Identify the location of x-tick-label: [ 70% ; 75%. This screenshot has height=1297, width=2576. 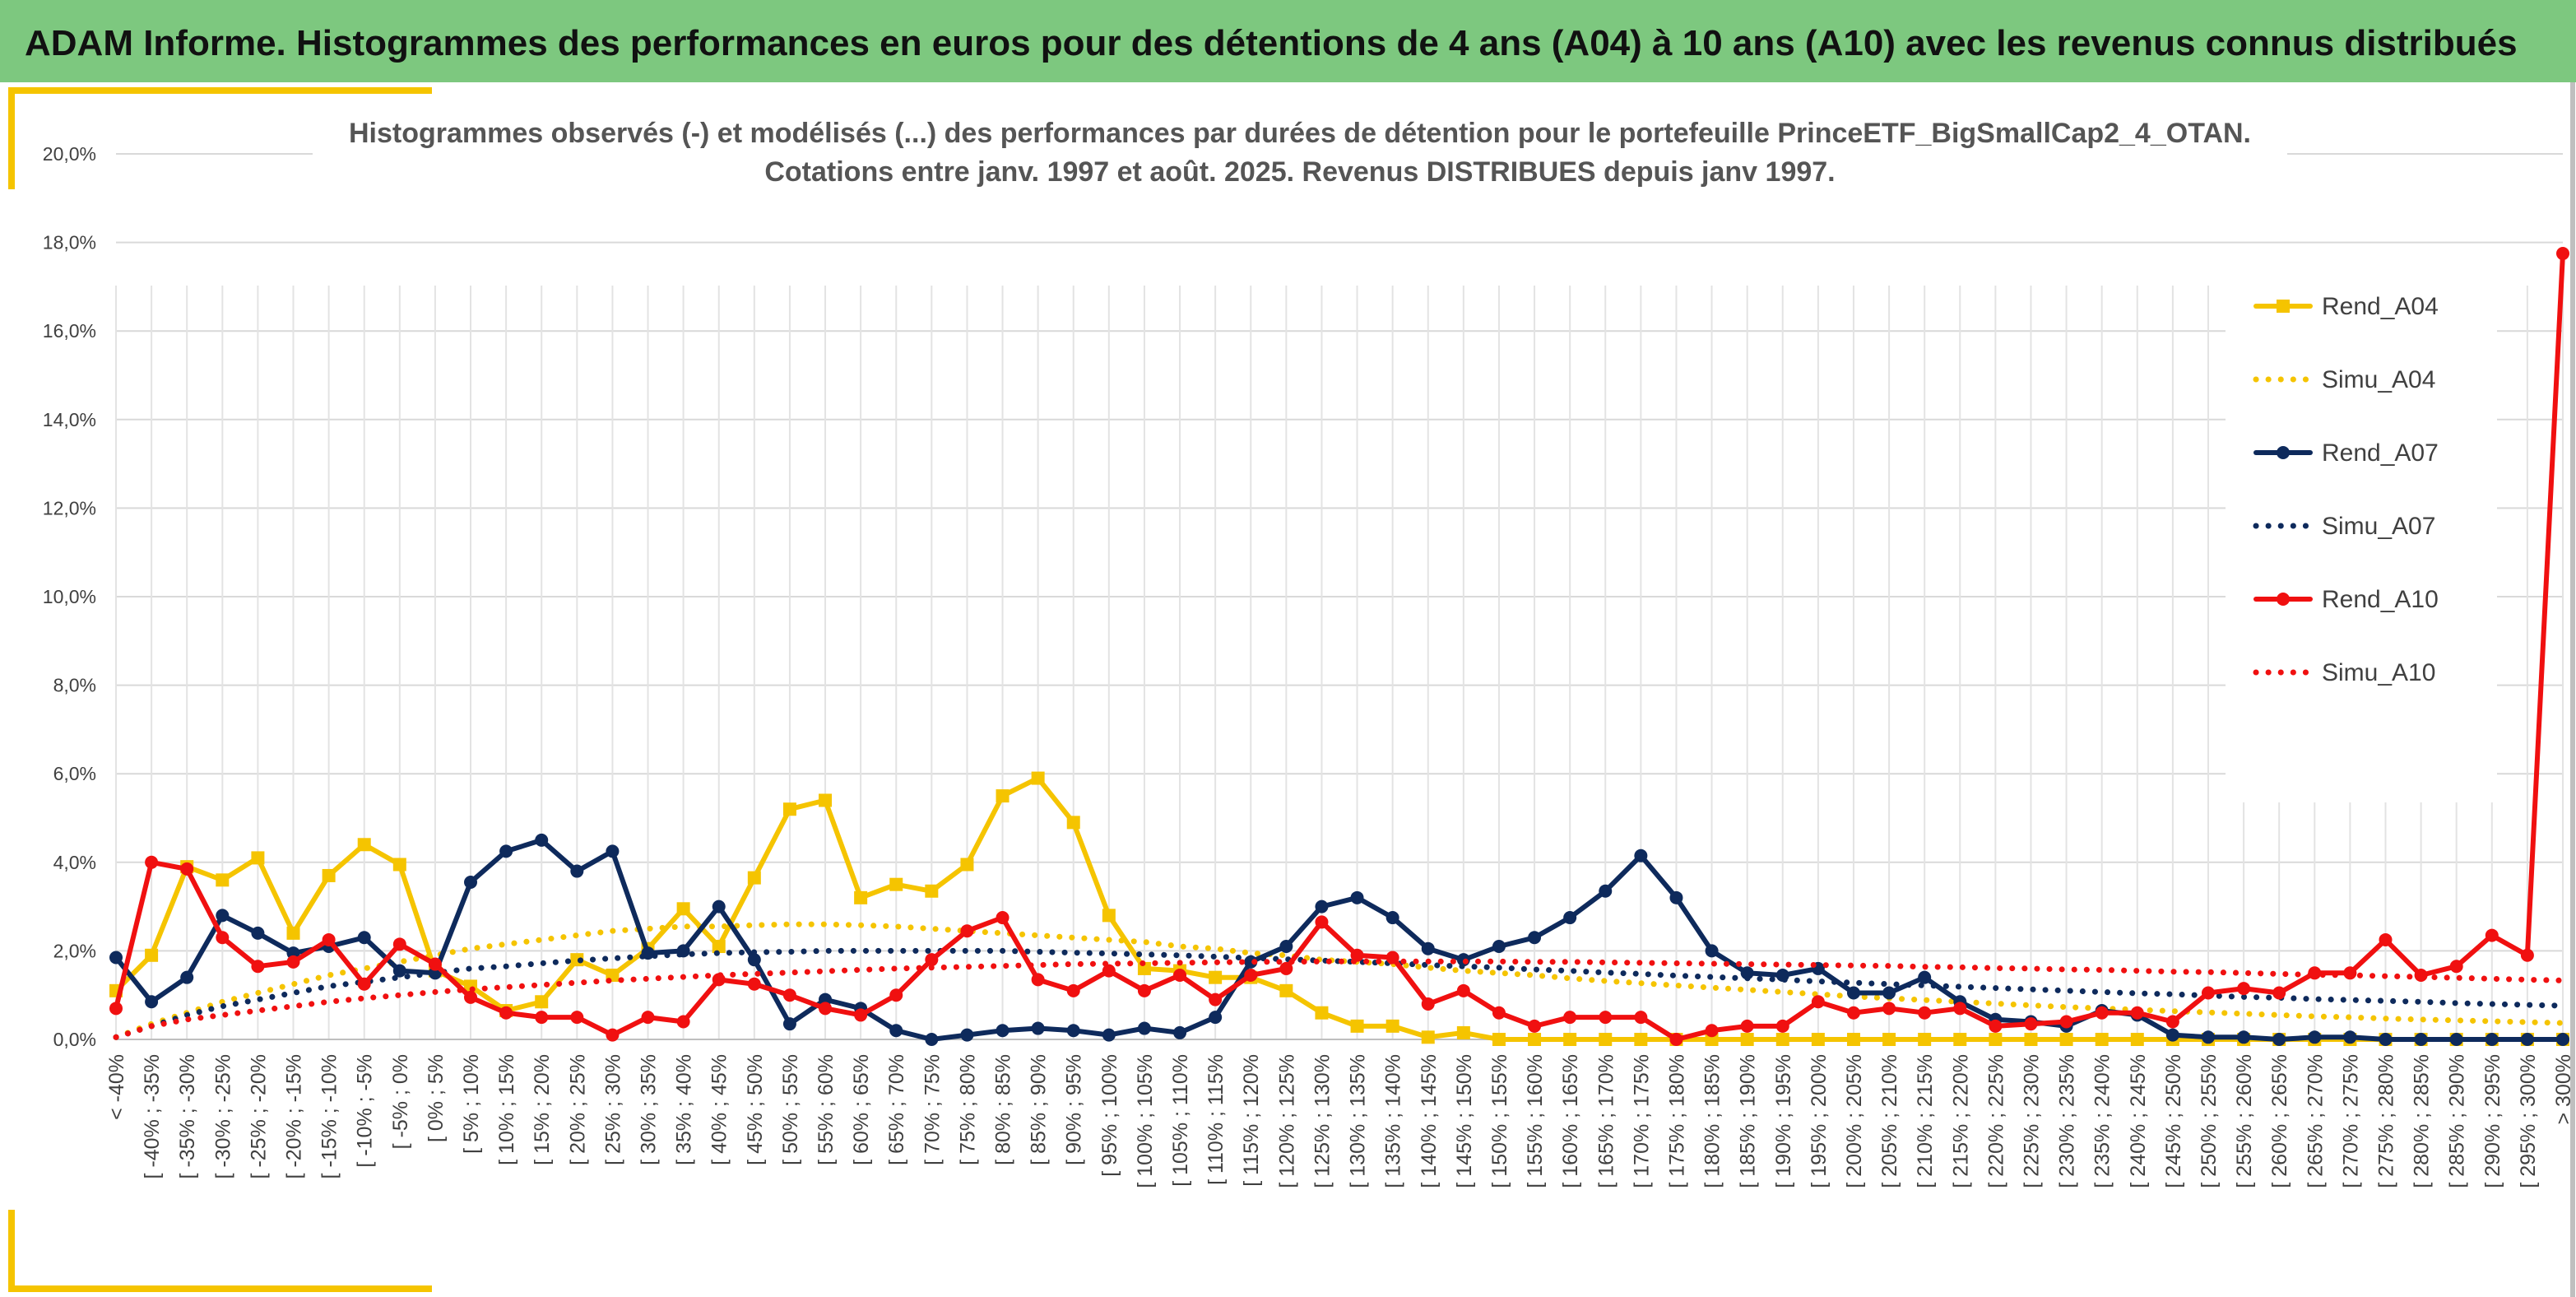
(933, 1109).